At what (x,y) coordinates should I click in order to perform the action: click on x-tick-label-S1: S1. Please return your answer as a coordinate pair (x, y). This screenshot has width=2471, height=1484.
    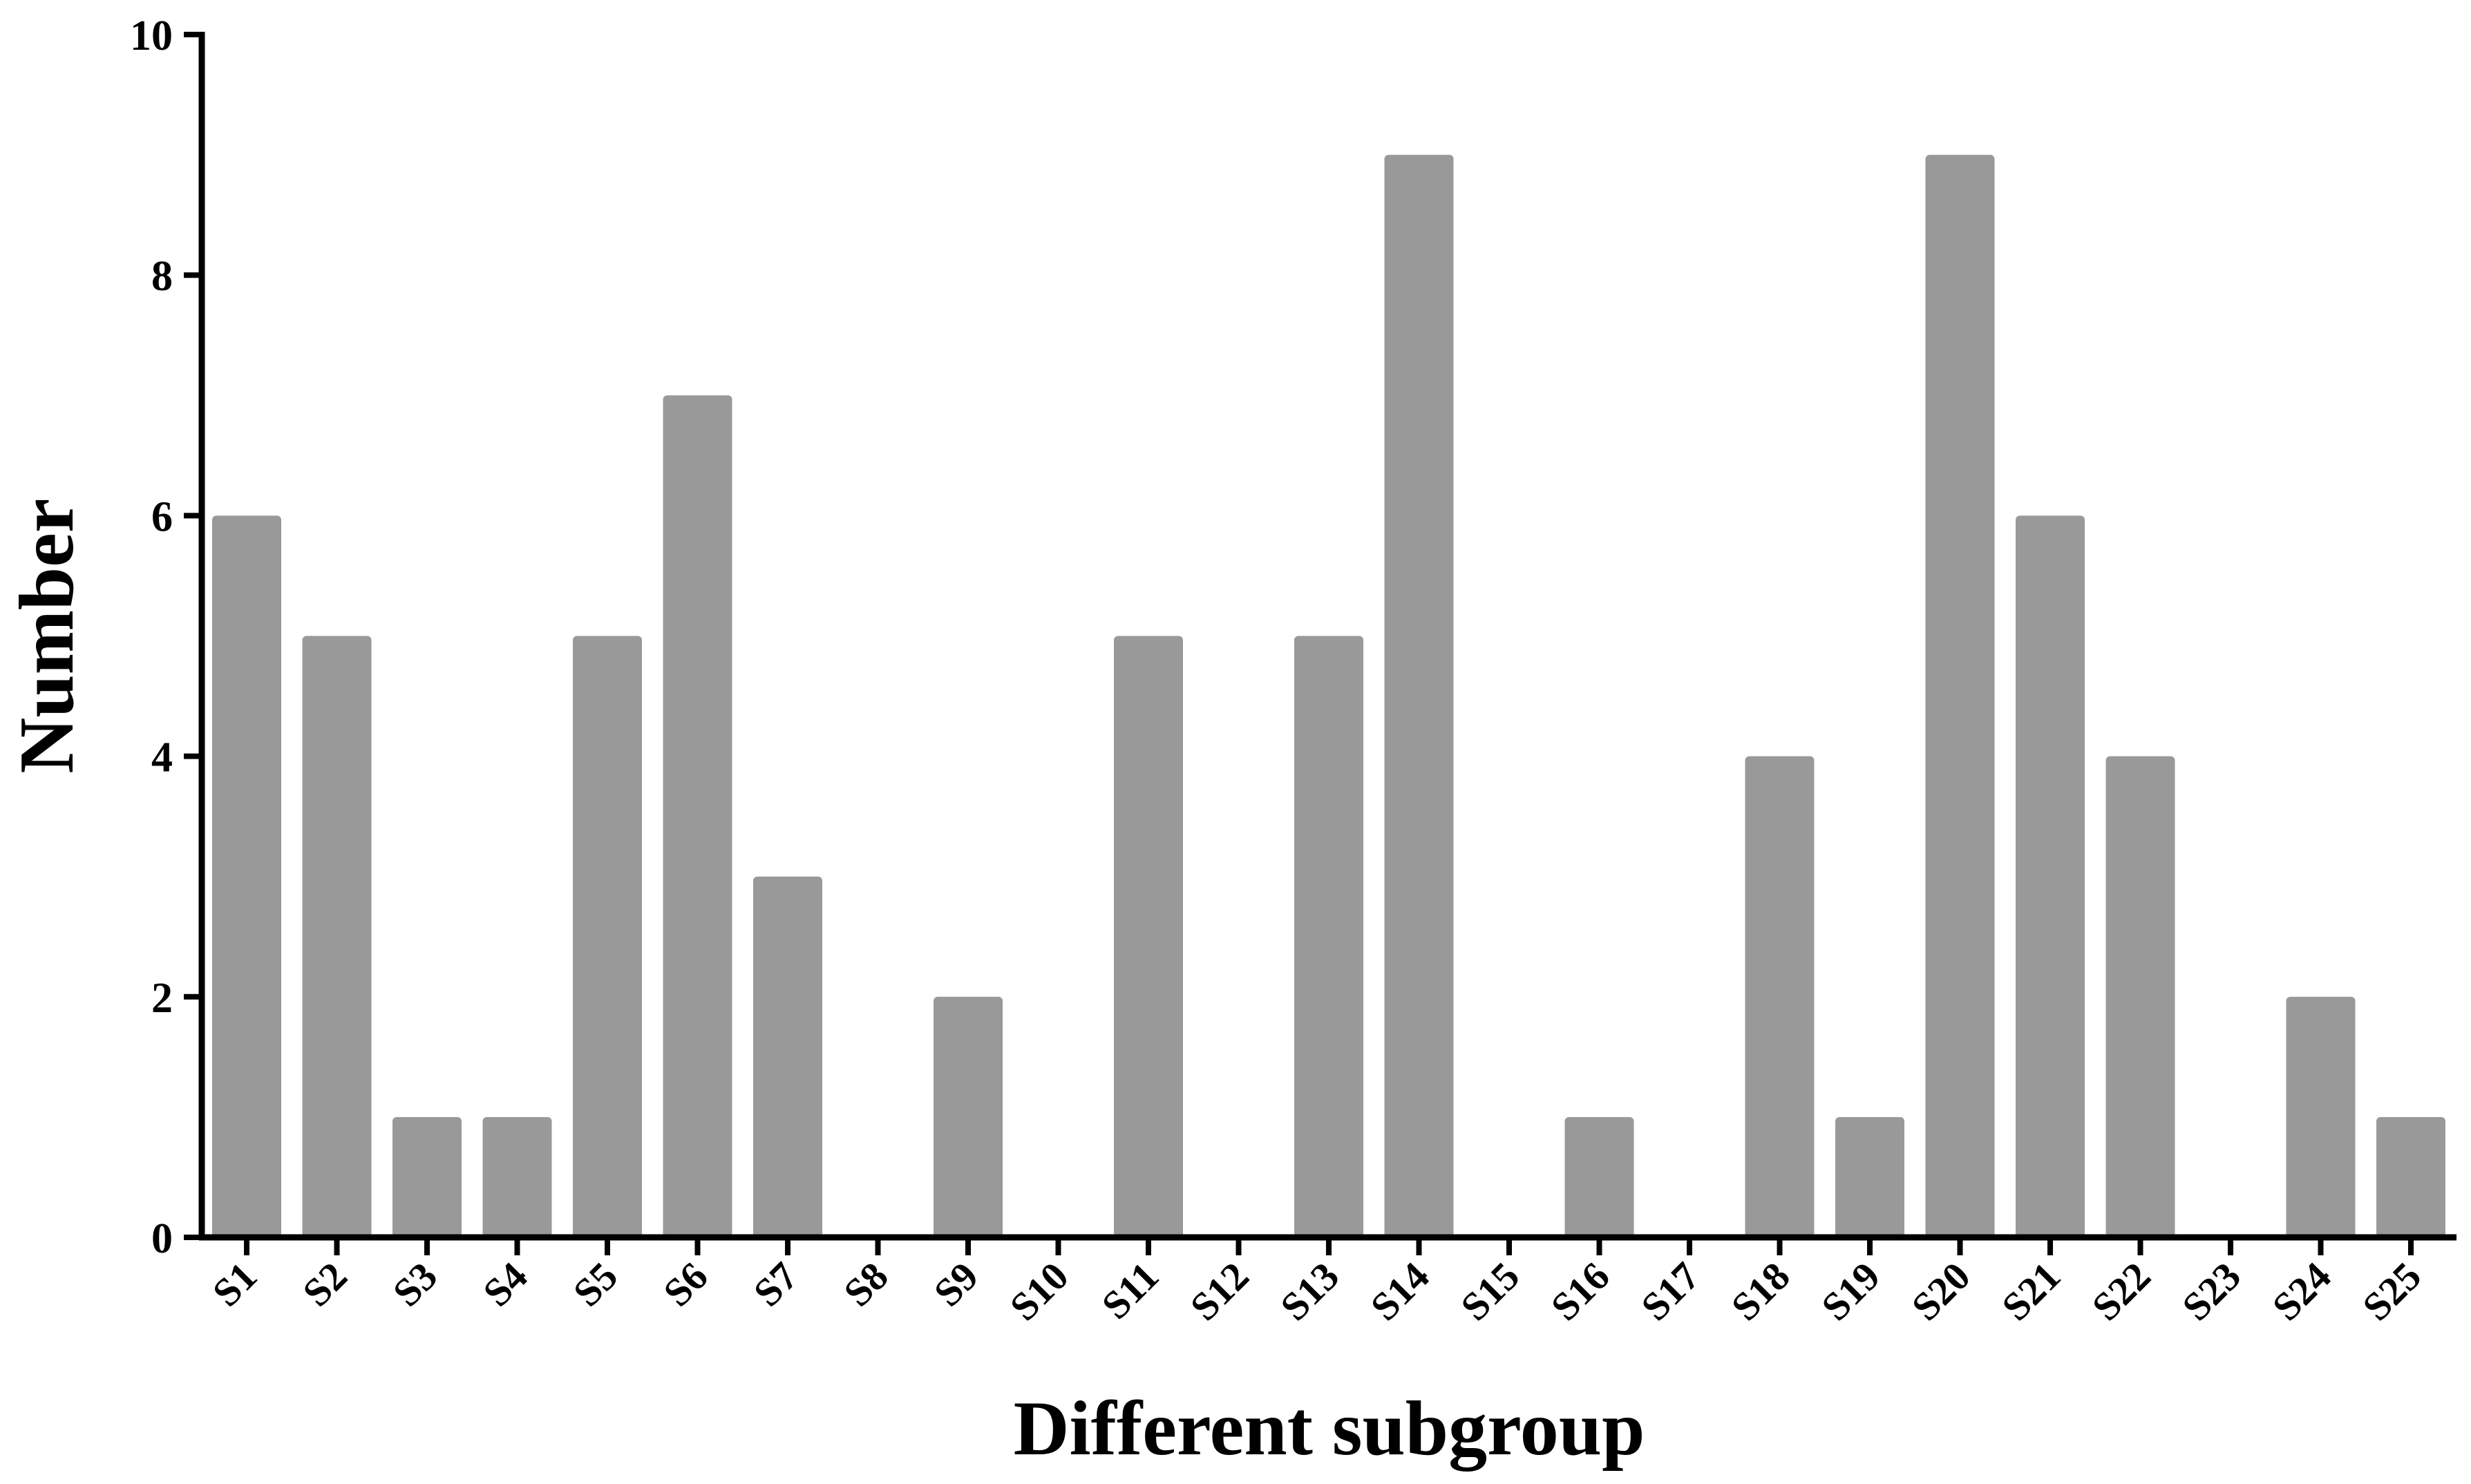
    Looking at the image, I should click on (234, 1284).